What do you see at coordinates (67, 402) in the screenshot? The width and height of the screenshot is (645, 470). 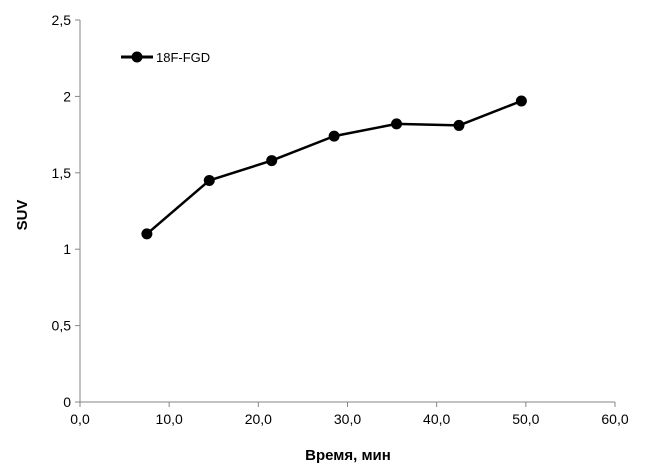 I see `y-tick-label: 0` at bounding box center [67, 402].